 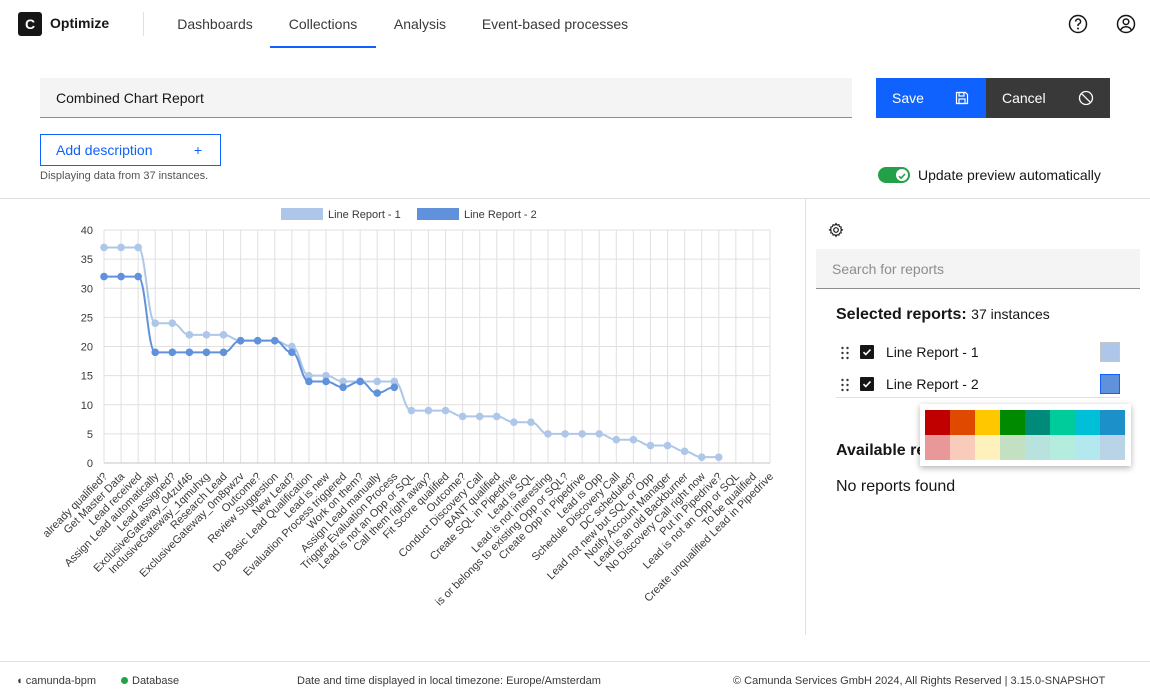 I want to click on camunda-logo: C, so click(x=30, y=24).